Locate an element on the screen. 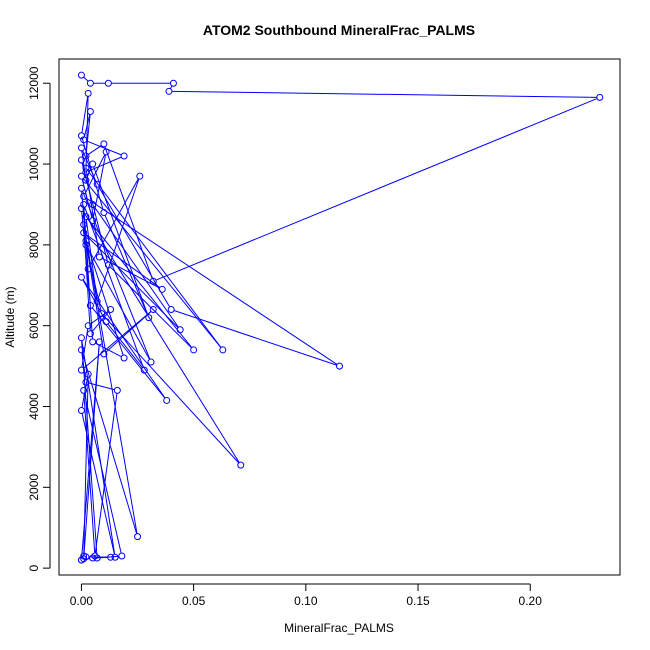  y-tick-label: 12000 is located at coordinates (34, 83).